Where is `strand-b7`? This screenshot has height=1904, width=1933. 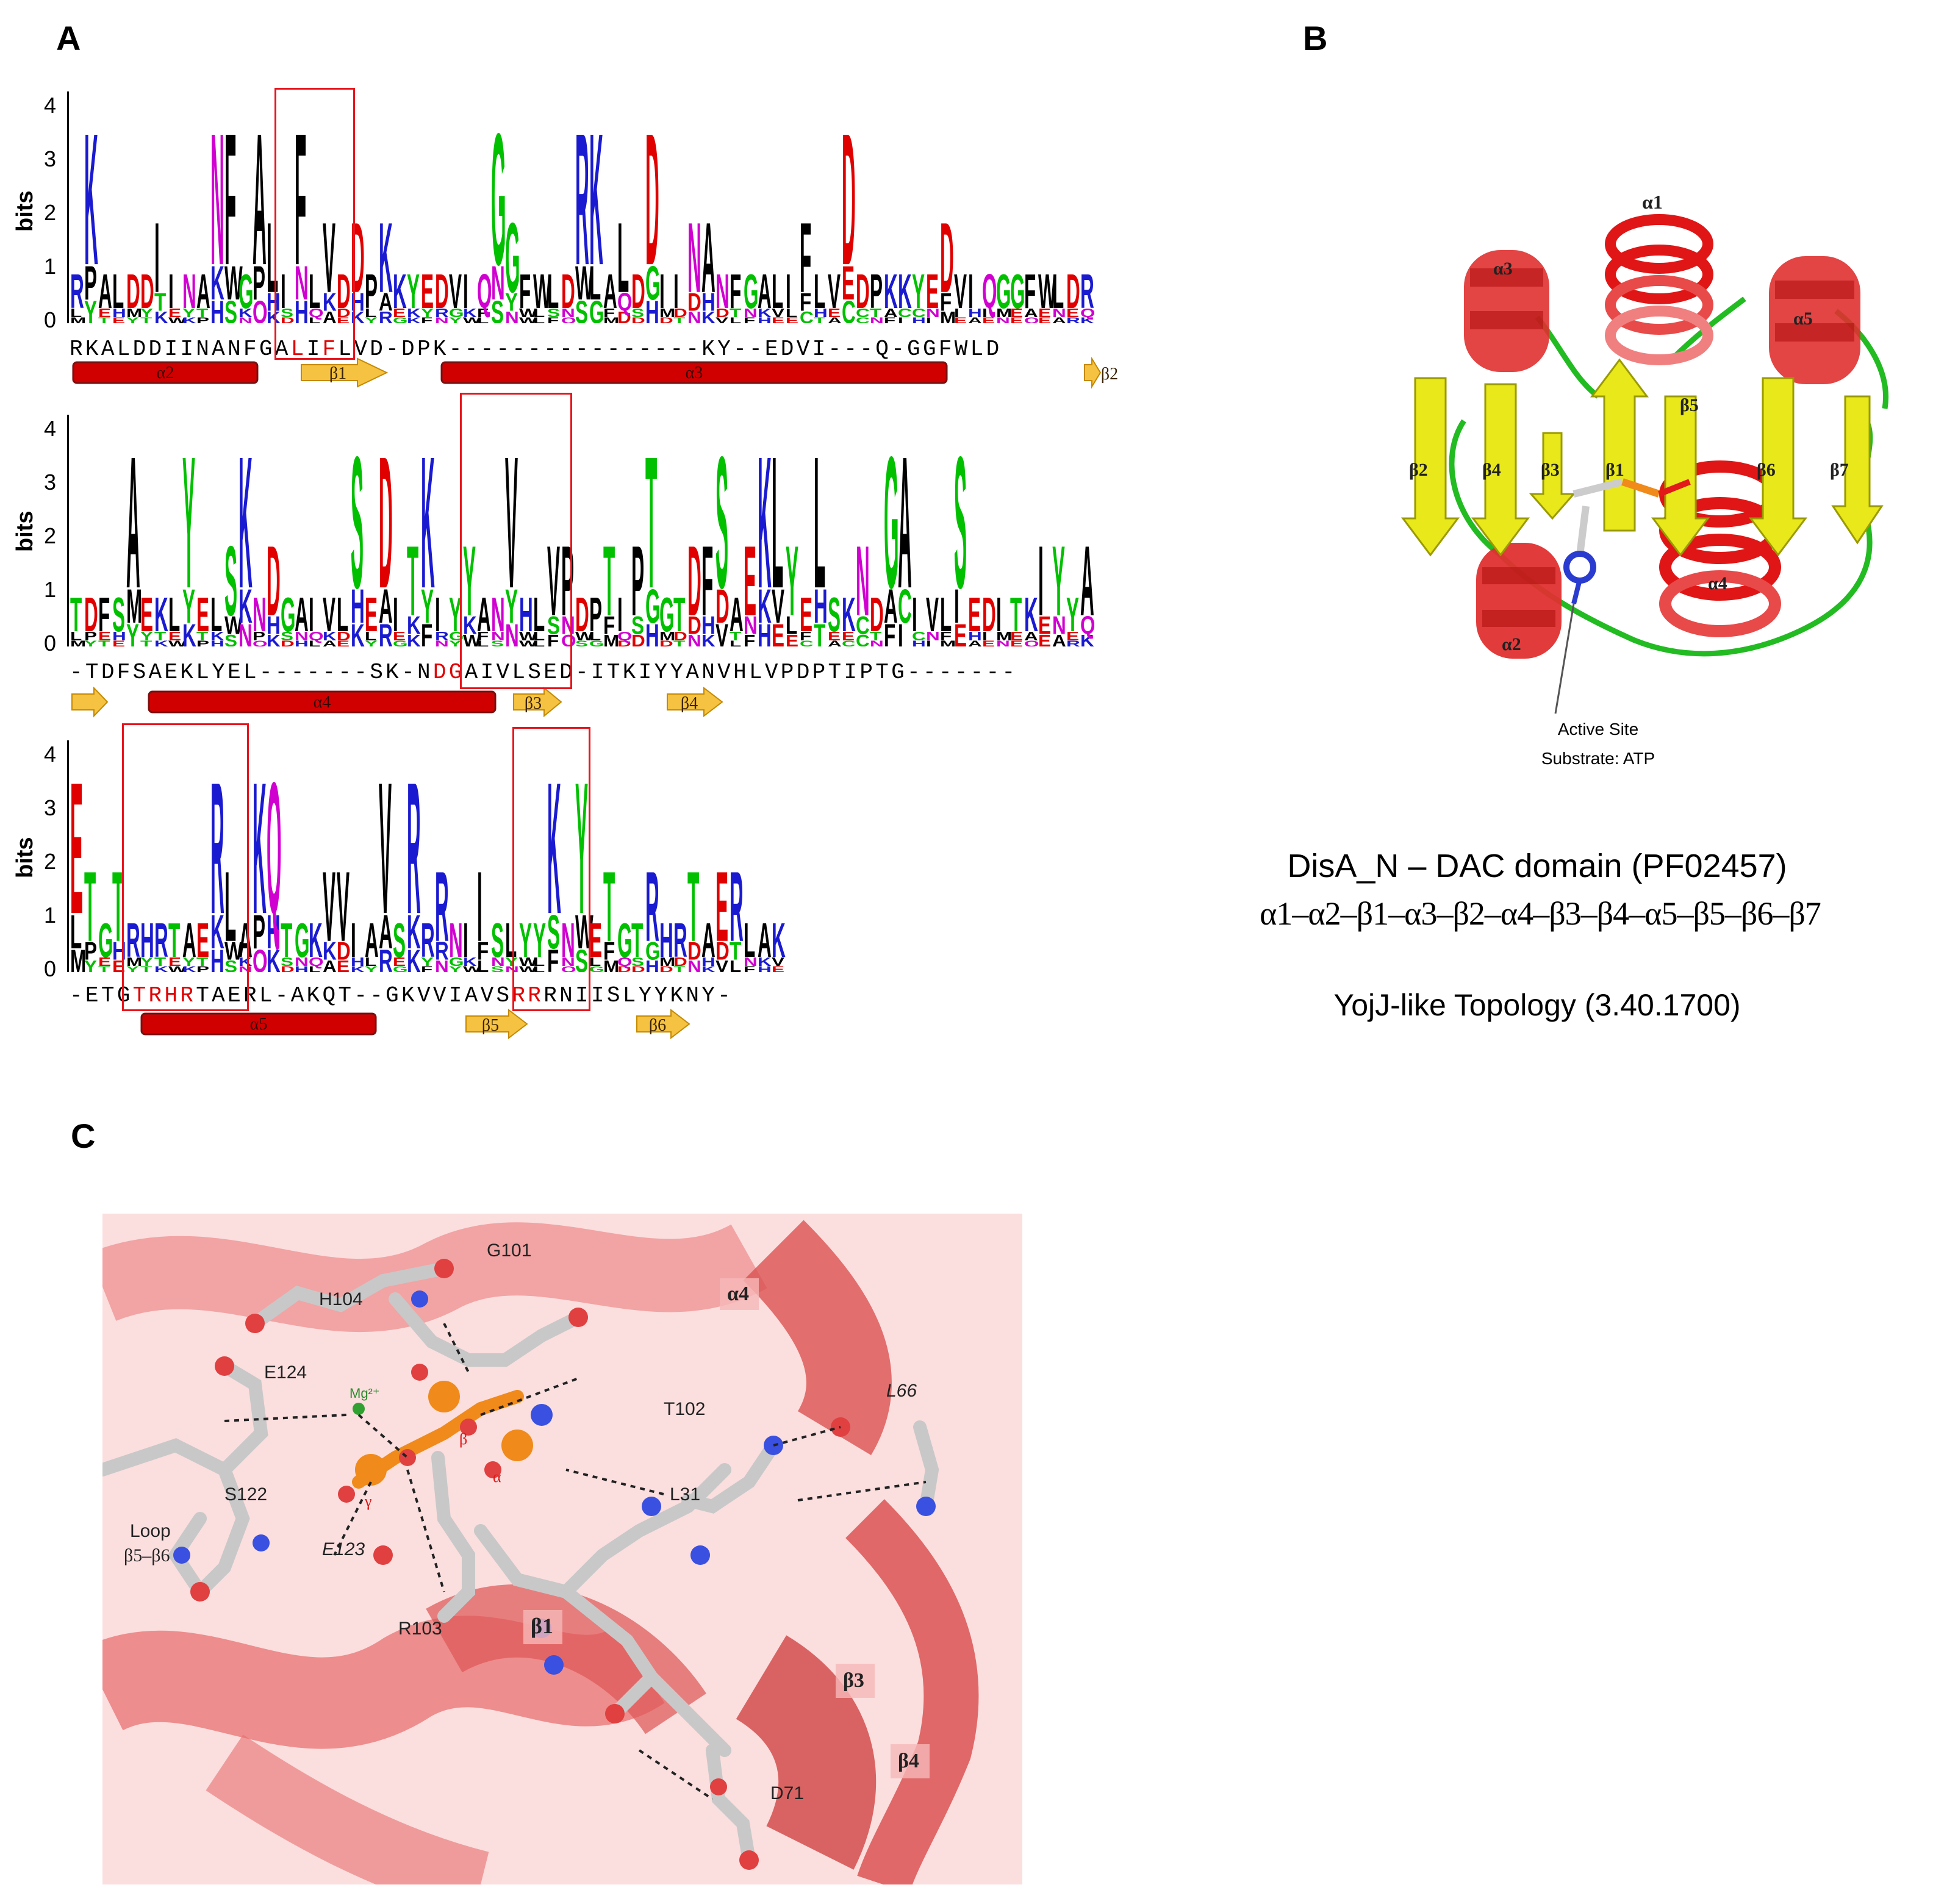
strand-b7 is located at coordinates (1857, 470).